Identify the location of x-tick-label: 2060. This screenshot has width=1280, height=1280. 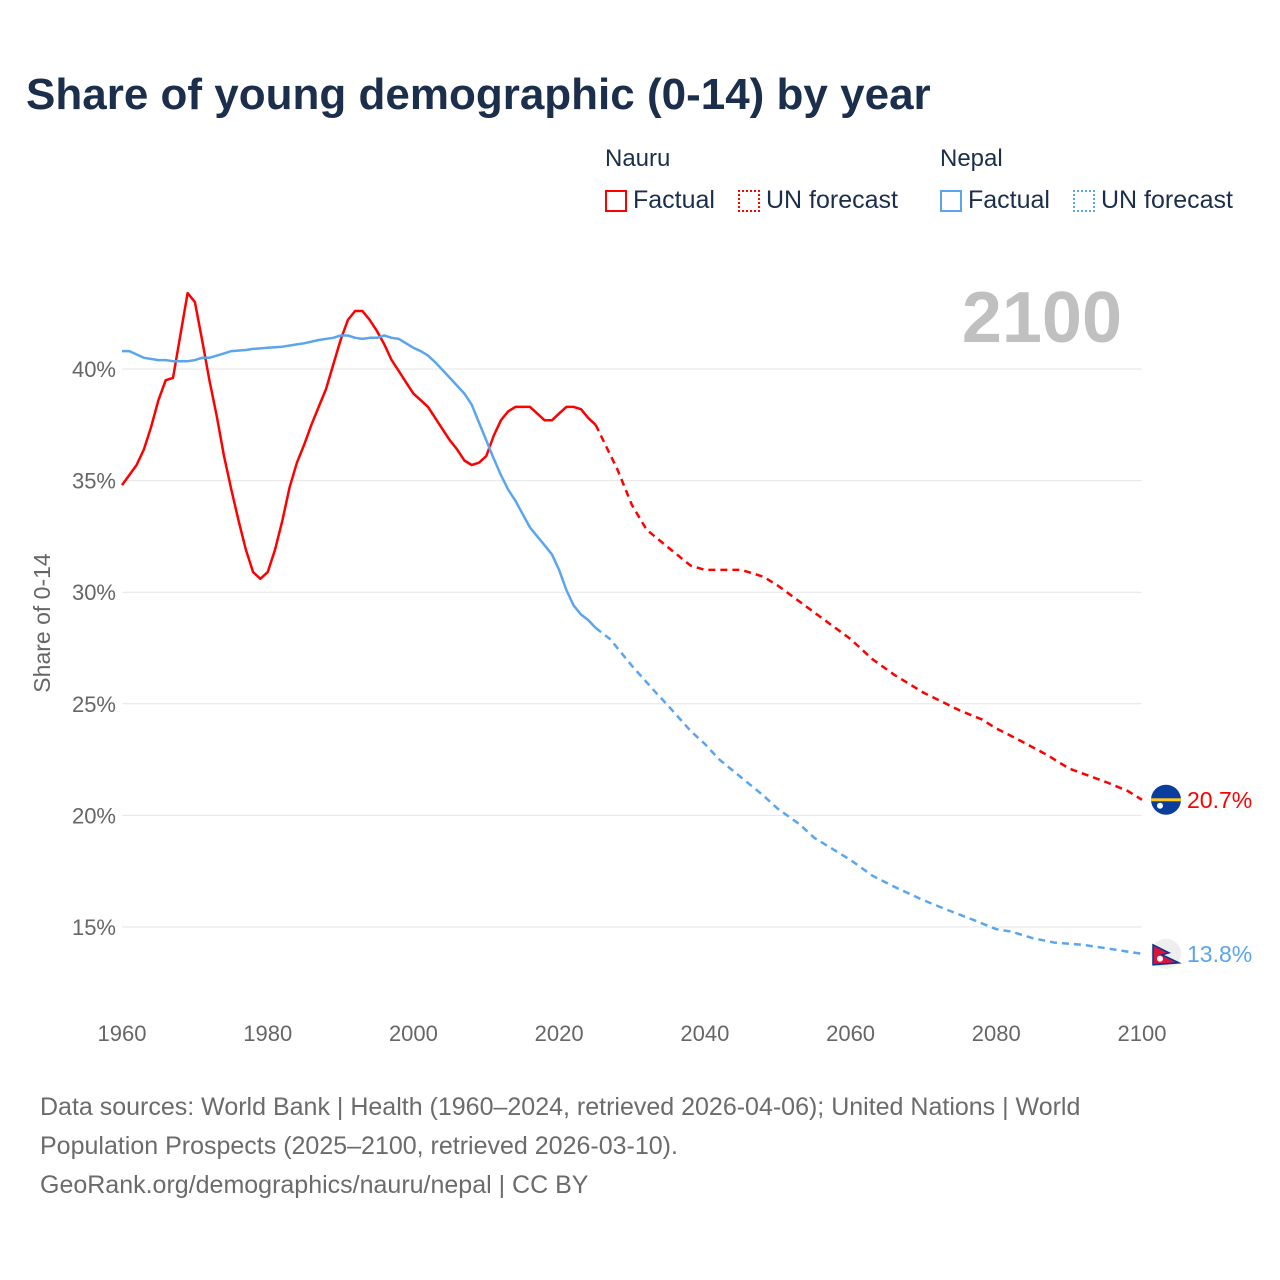
(850, 1033).